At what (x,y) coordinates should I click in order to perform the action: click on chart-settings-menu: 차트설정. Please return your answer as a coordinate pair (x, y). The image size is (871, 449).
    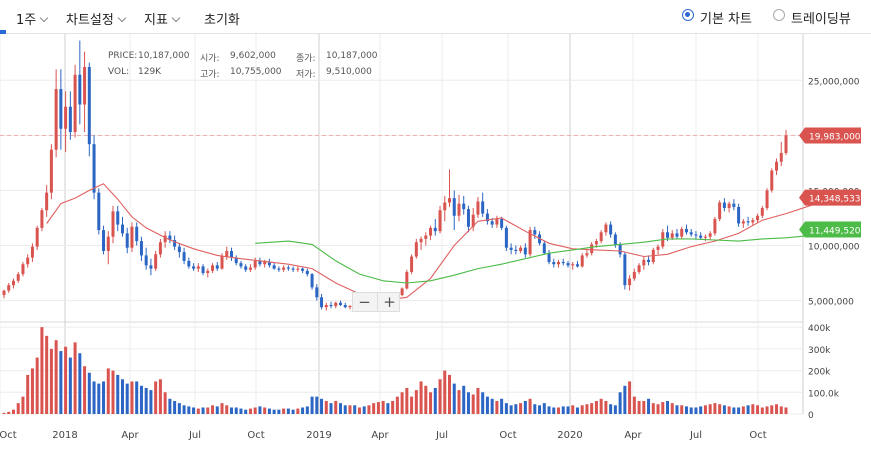
    Looking at the image, I should click on (96, 18).